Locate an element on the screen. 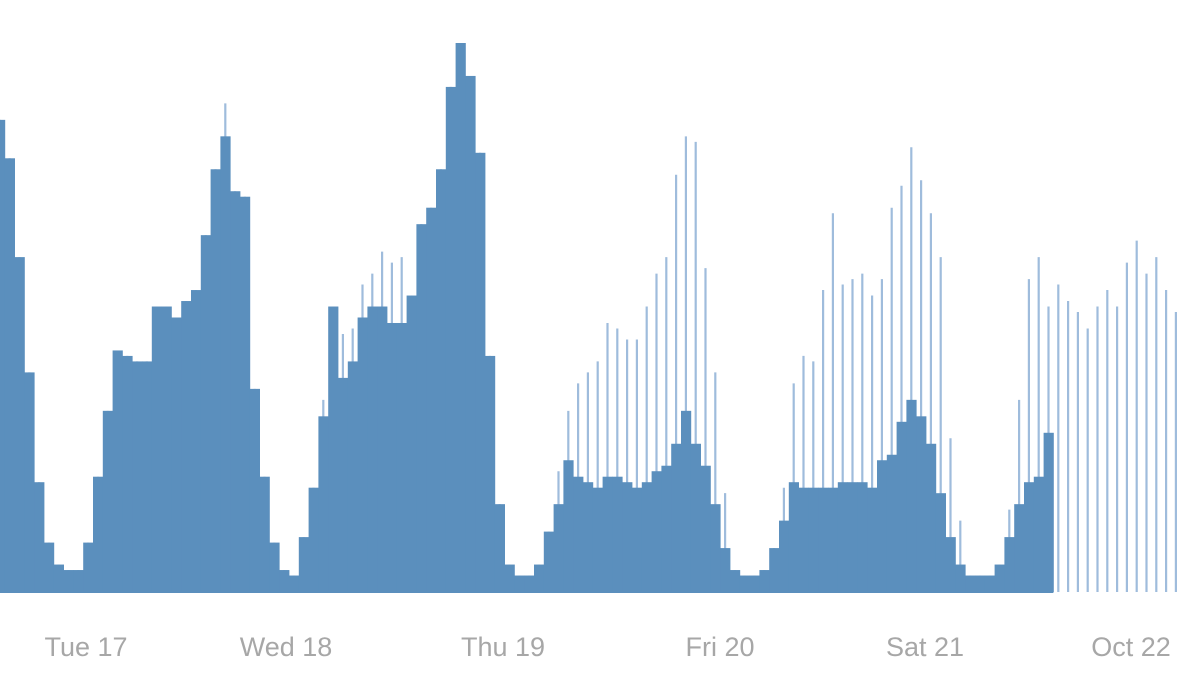 Image resolution: width=1200 pixels, height=675 pixels. x-tick-label: Fri 20 is located at coordinates (719, 647).